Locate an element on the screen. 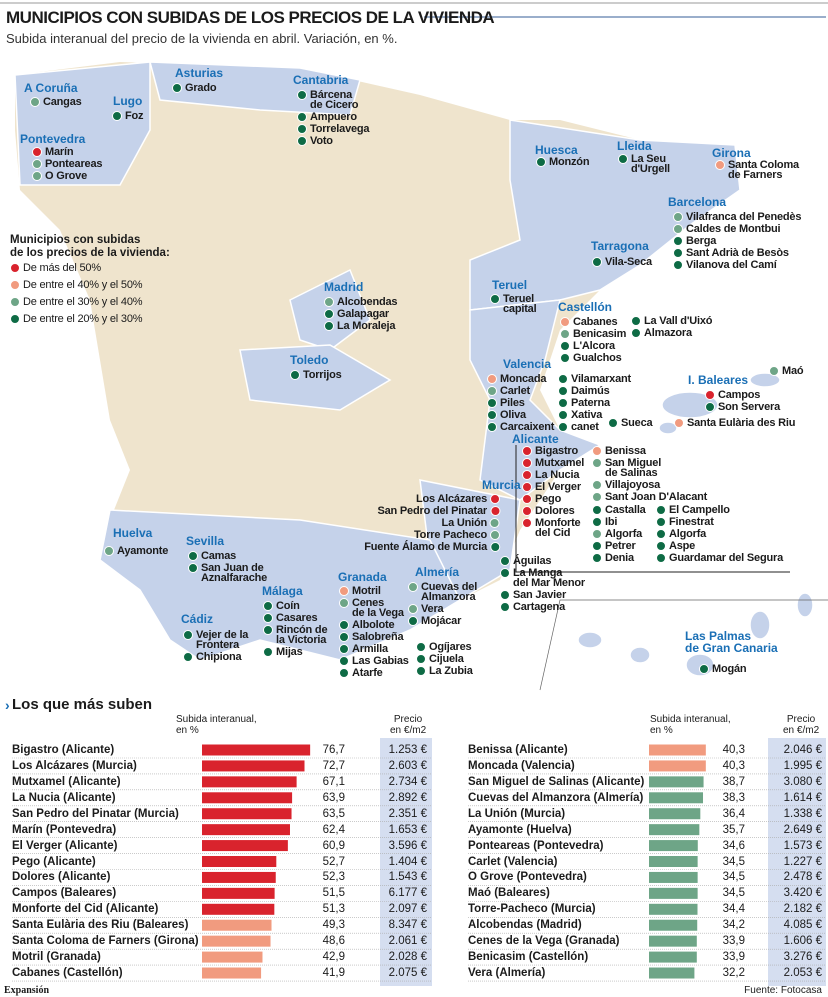  town-name: Cuevas del Almanzora is located at coordinates (449, 592).